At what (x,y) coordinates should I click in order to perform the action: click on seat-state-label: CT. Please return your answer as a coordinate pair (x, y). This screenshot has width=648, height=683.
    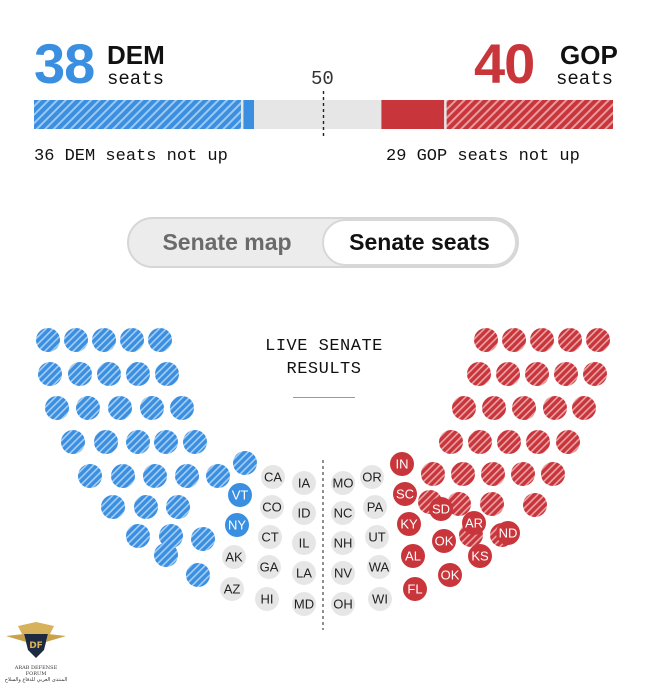
    Looking at the image, I should click on (269, 537).